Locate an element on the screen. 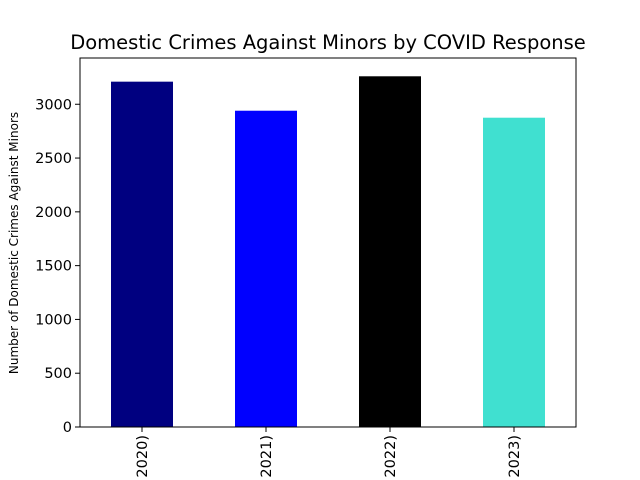 The height and width of the screenshot is (480, 640). x-tick-label-2: 2021) is located at coordinates (267, 456).